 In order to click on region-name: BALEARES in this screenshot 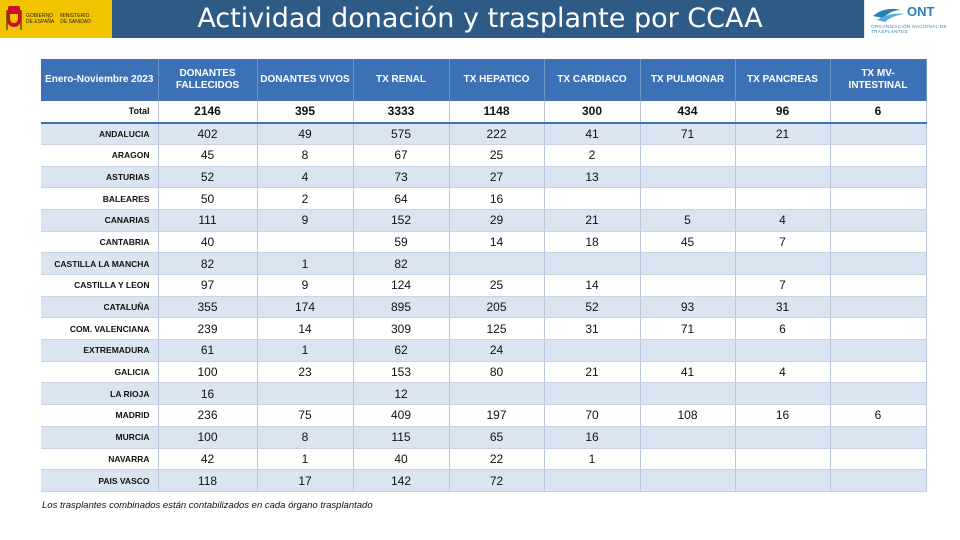, I will do `click(100, 198)`.